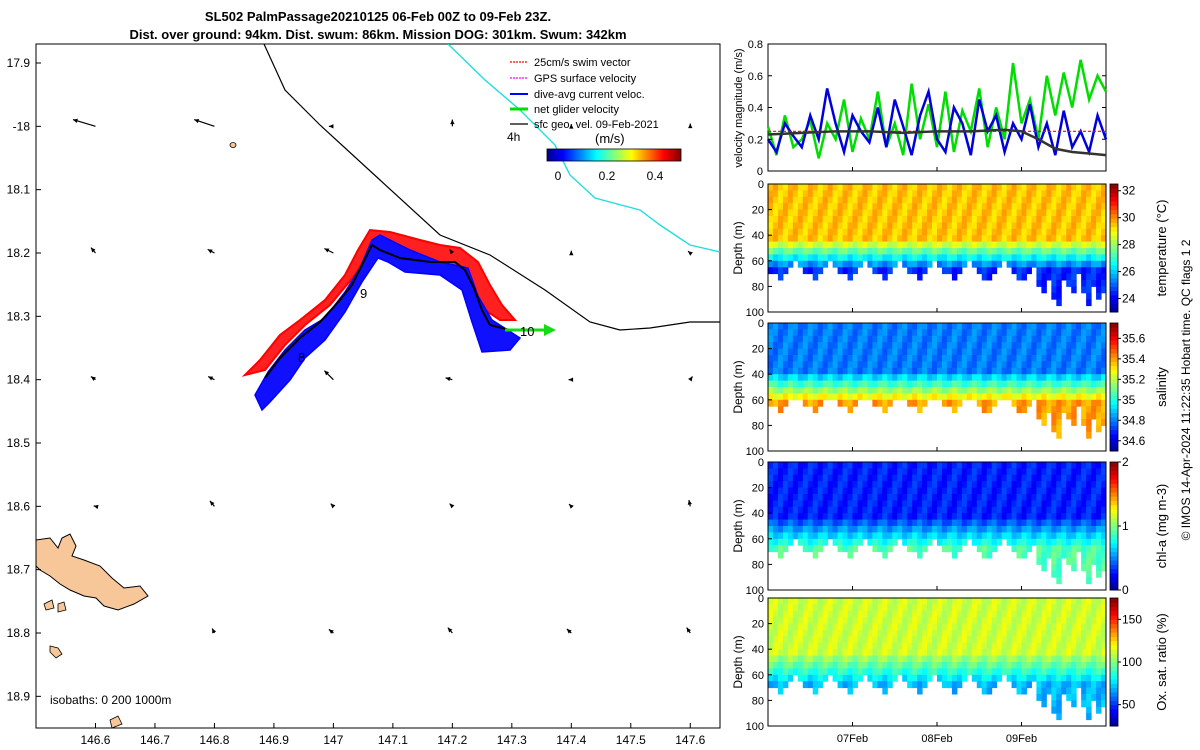  I want to click on map-y-tick-label: 18.3, so click(19, 316).